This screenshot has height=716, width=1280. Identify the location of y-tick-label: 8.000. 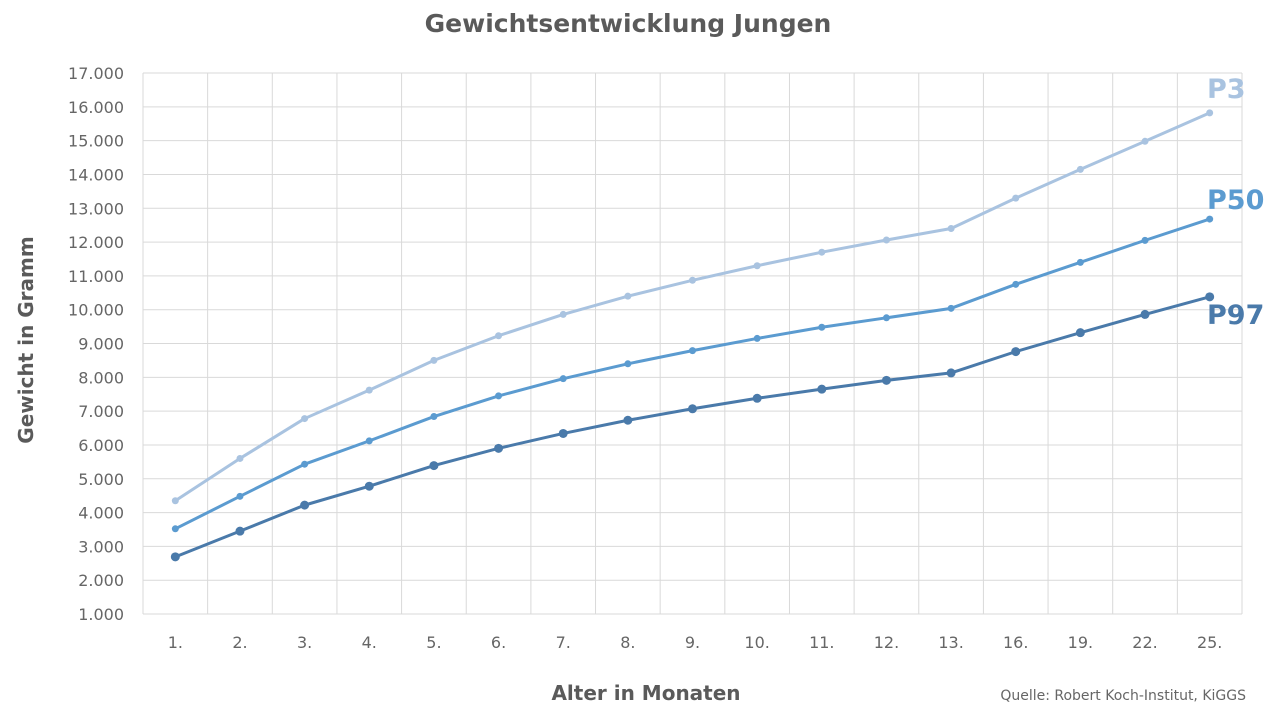
(101, 377).